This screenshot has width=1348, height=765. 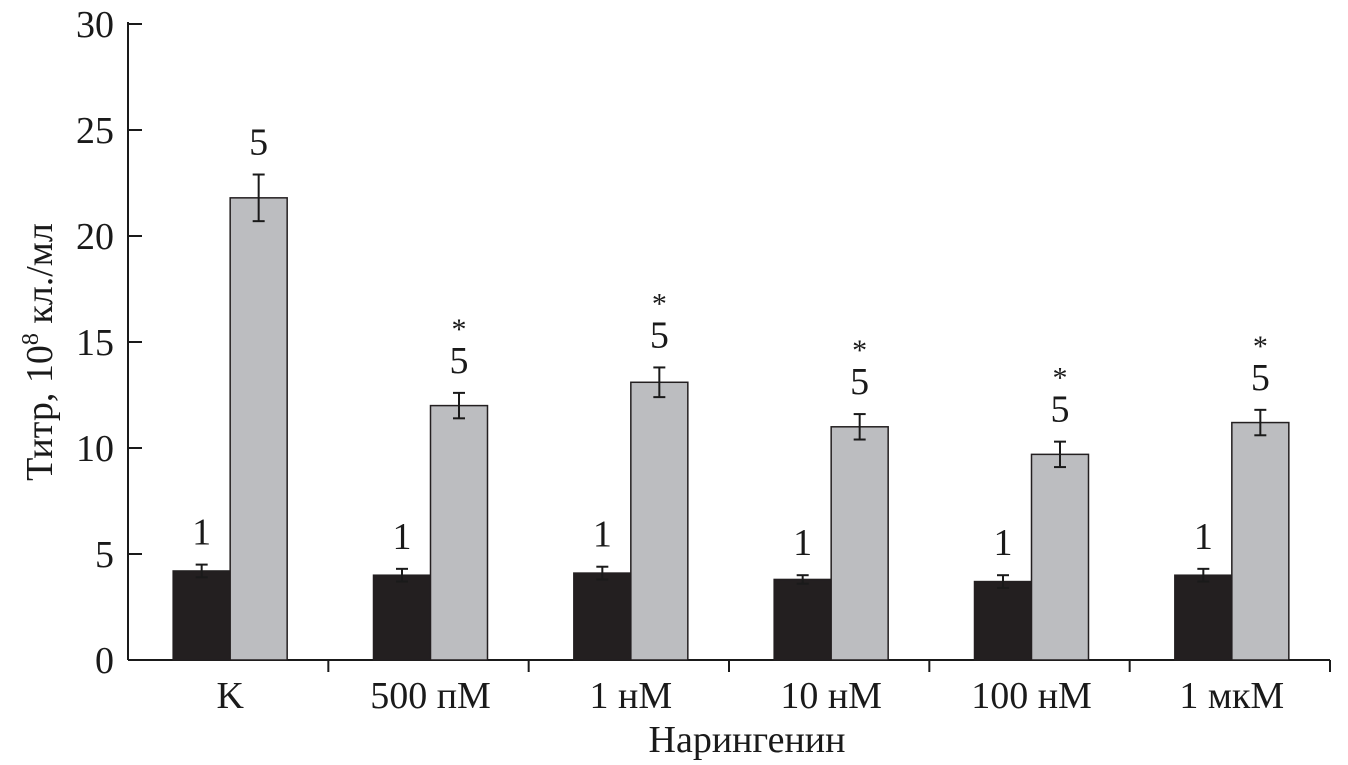 I want to click on y-axis: 0 5 10 15 20 25 30, so click(x=109, y=343).